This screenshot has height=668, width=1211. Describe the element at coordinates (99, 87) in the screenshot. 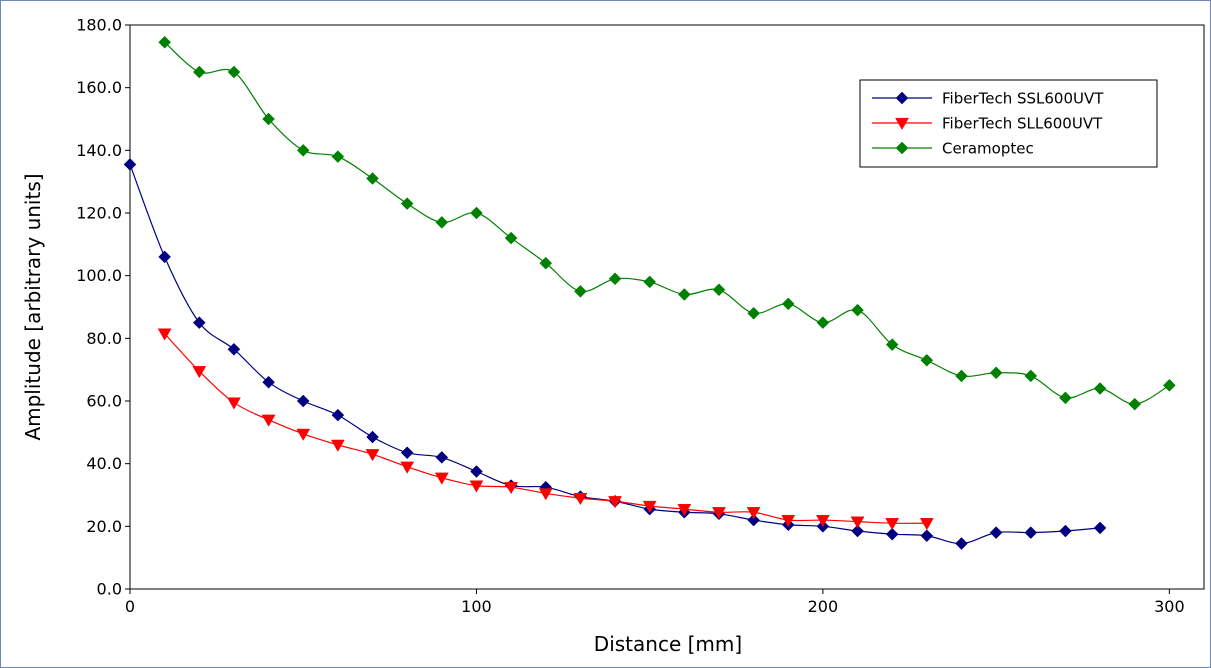

I see `y-tick-label: 160.0` at that location.